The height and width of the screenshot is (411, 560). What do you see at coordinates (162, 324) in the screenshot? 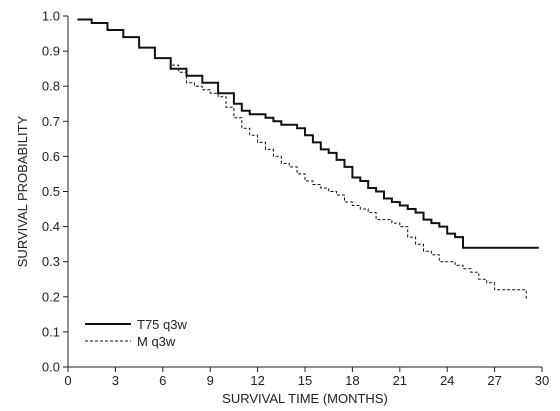
I see `legend-label-t75: T75 q3w` at bounding box center [162, 324].